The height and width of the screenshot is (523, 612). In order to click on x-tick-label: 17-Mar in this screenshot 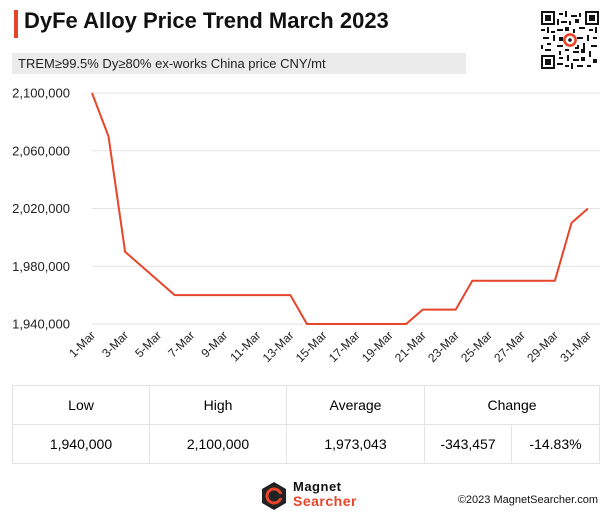, I will do `click(344, 346)`.